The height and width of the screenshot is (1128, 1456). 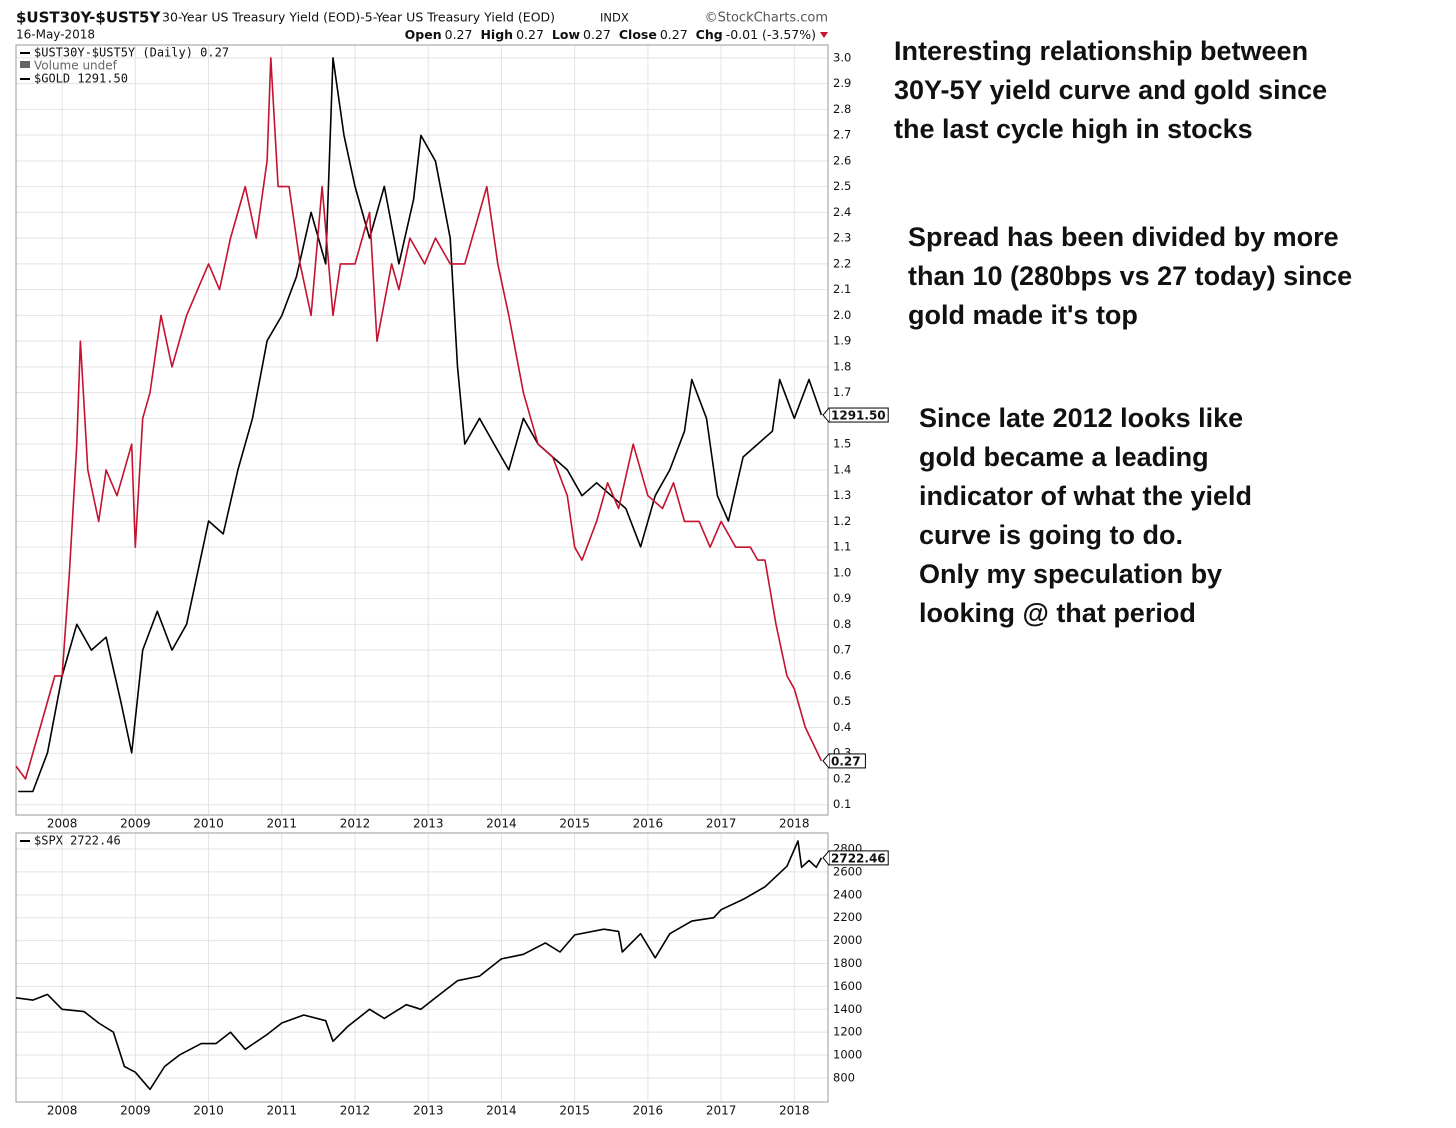 I want to click on y-tick-label: 3.0, so click(x=842, y=57).